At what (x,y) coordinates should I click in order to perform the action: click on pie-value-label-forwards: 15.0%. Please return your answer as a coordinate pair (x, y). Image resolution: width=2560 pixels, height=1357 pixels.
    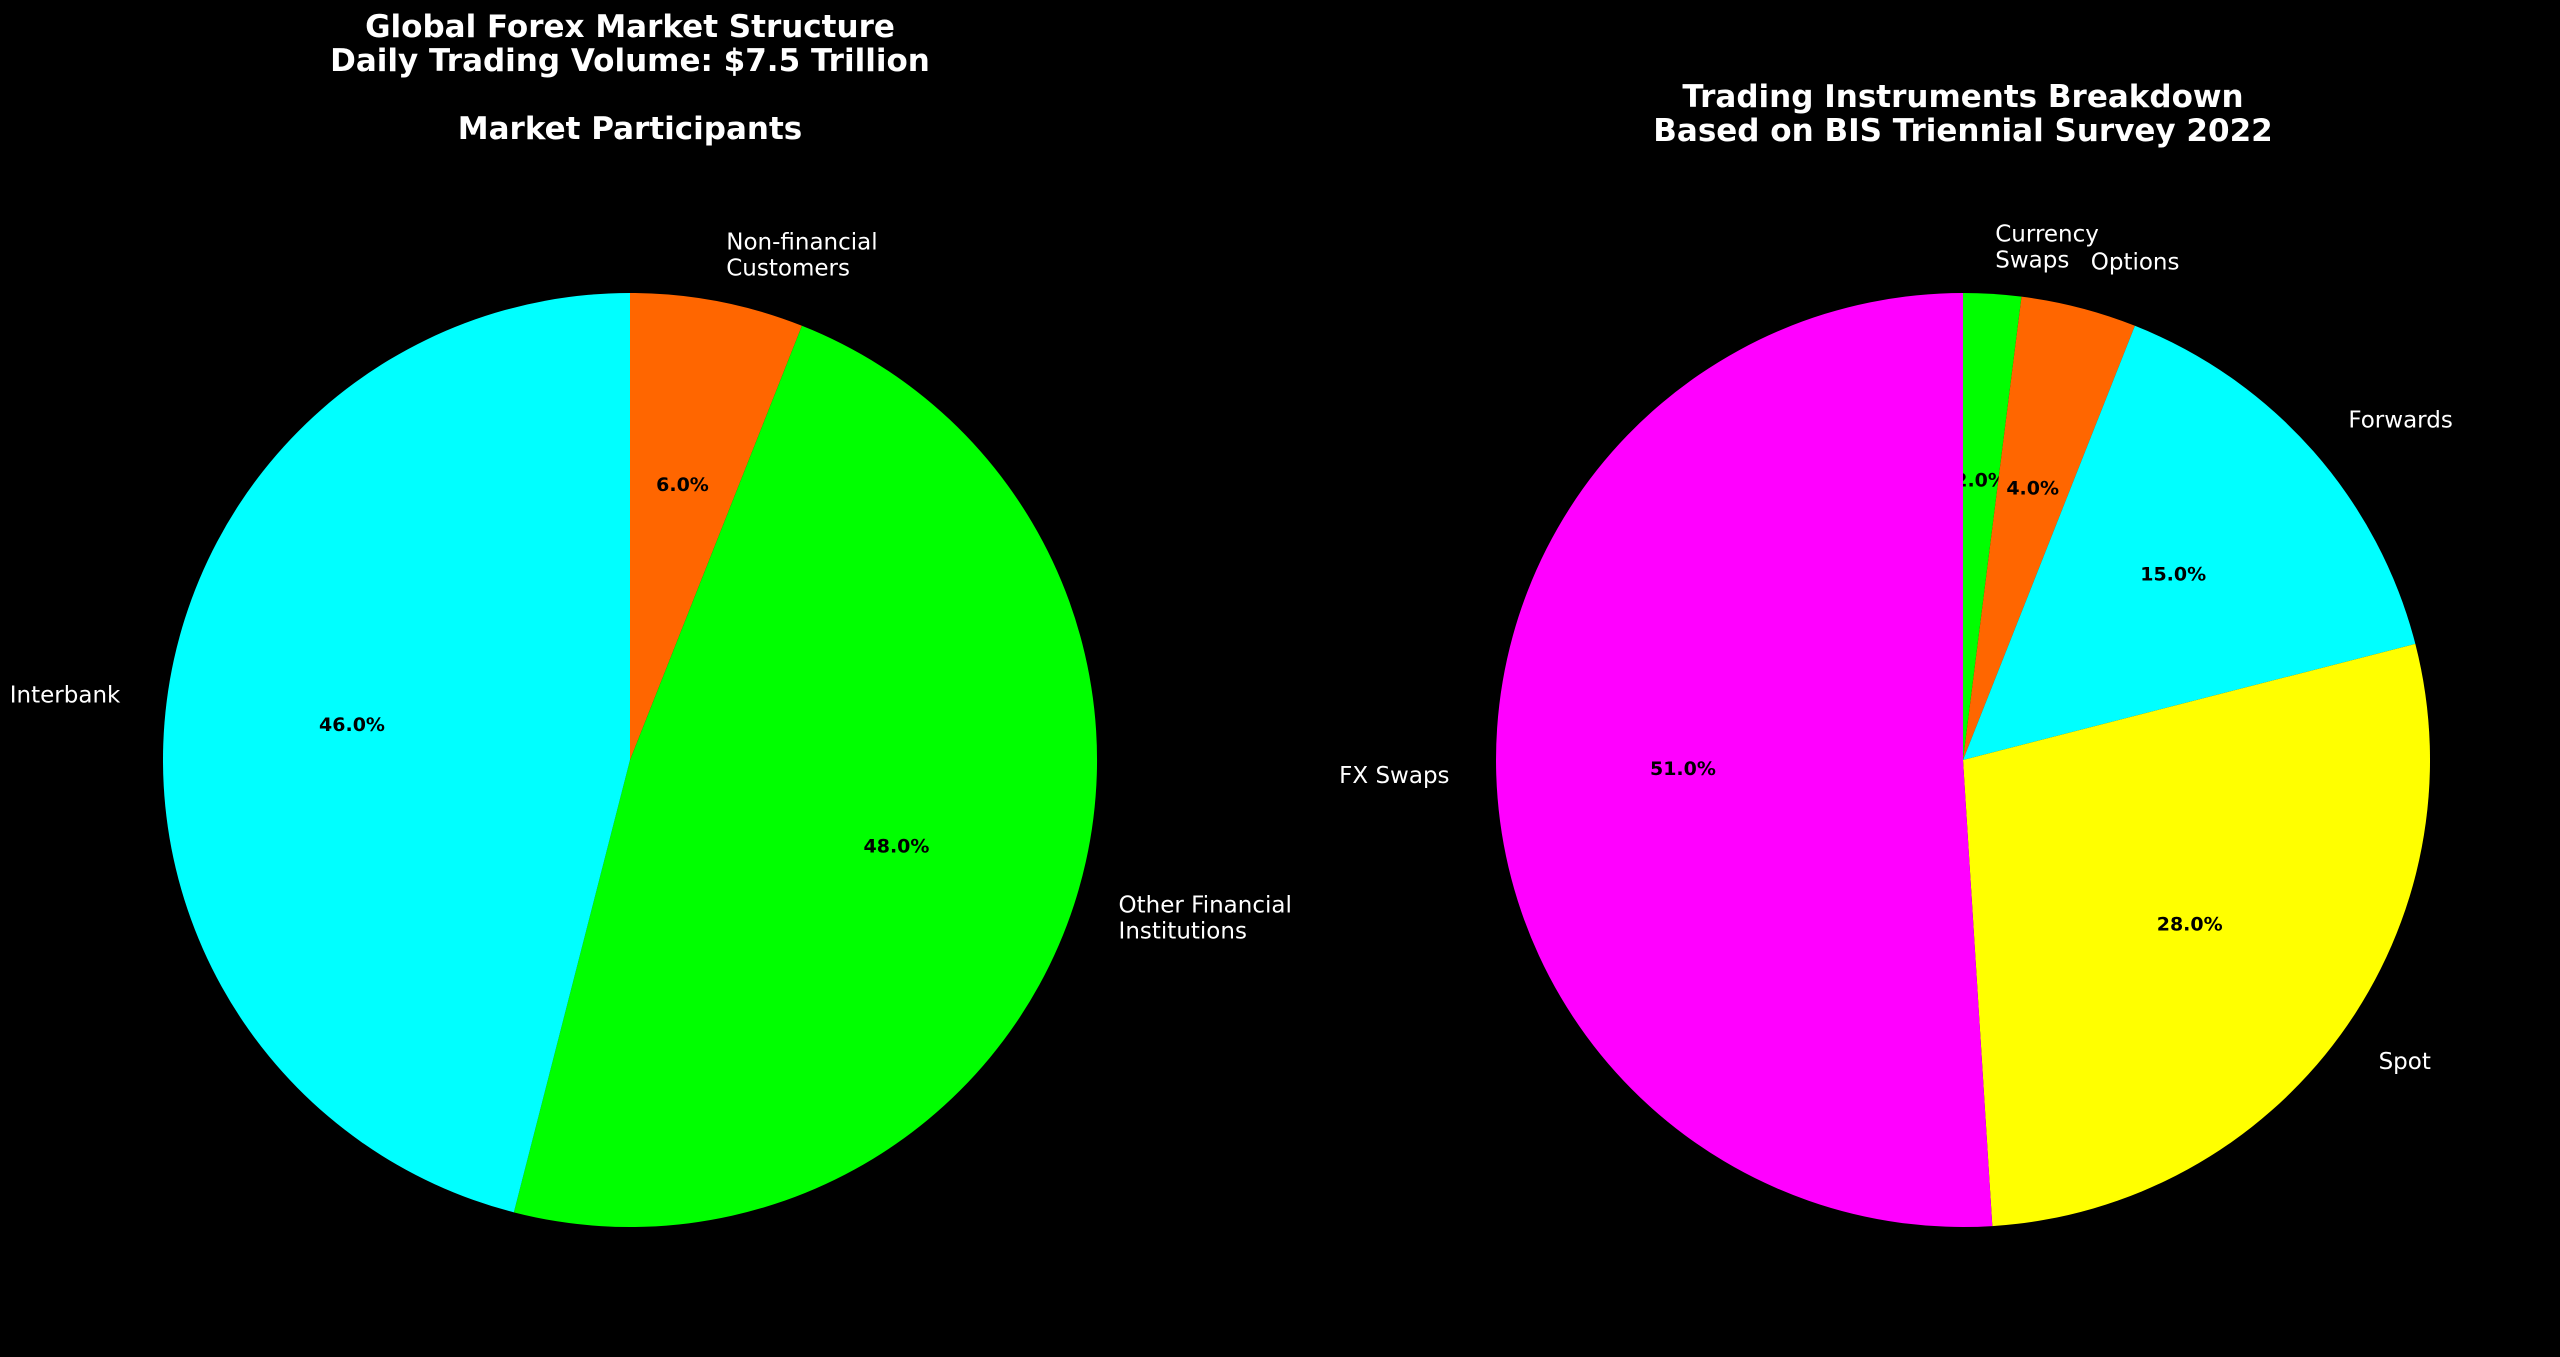
    Looking at the image, I should click on (2173, 575).